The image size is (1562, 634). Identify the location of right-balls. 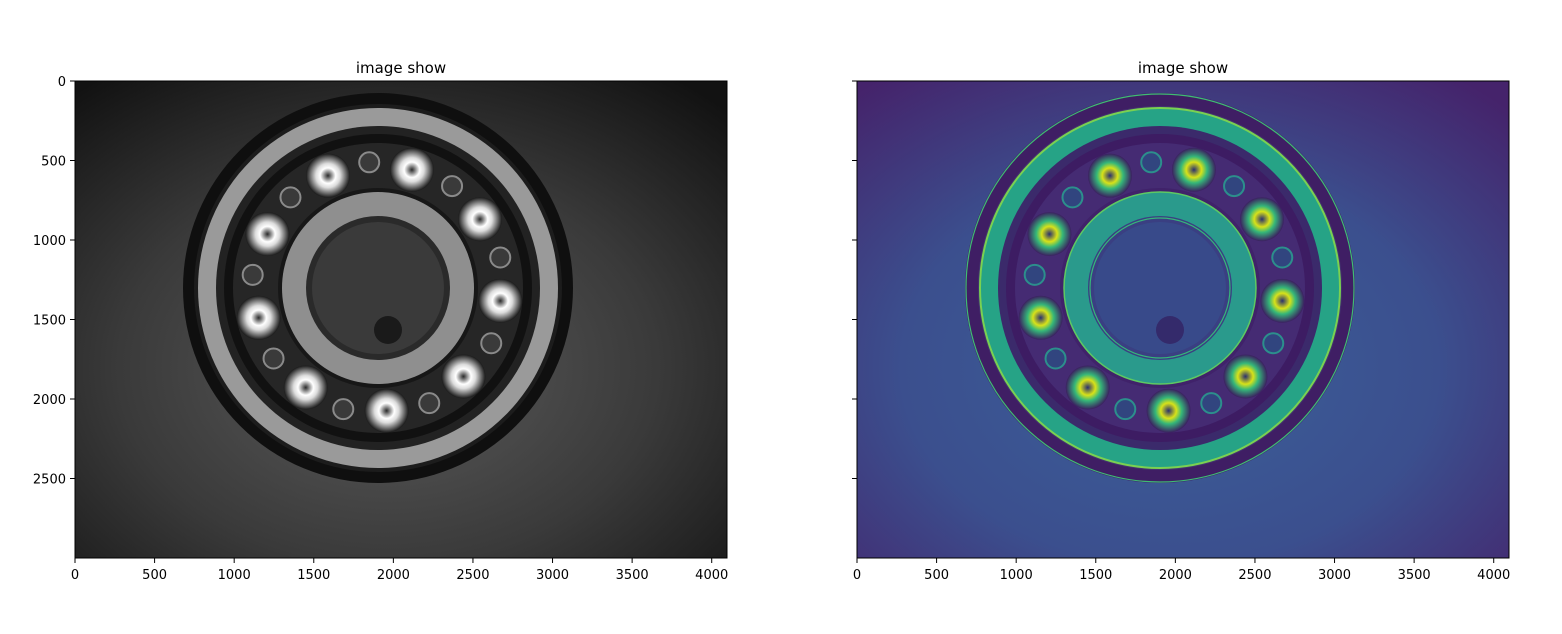
(1161, 290).